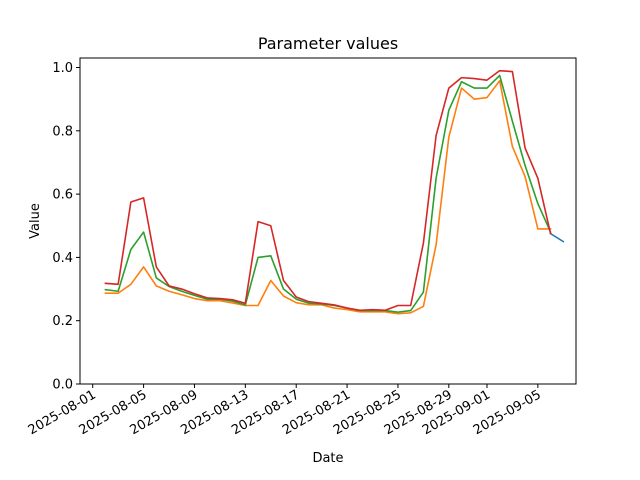 The height and width of the screenshot is (480, 640). What do you see at coordinates (62, 131) in the screenshot?
I see `y-tick-label: 0.8` at bounding box center [62, 131].